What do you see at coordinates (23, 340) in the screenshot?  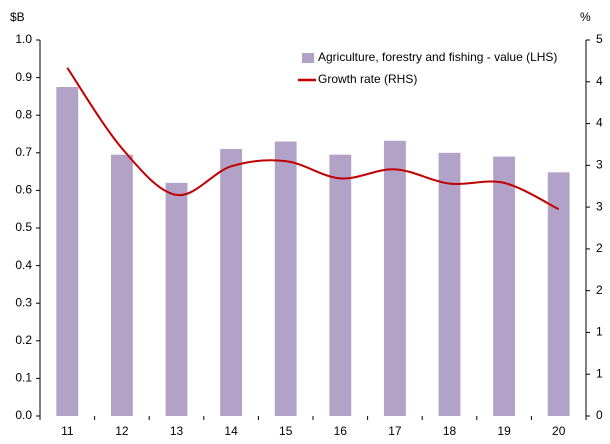 I see `y-tick-label: 0.2` at bounding box center [23, 340].